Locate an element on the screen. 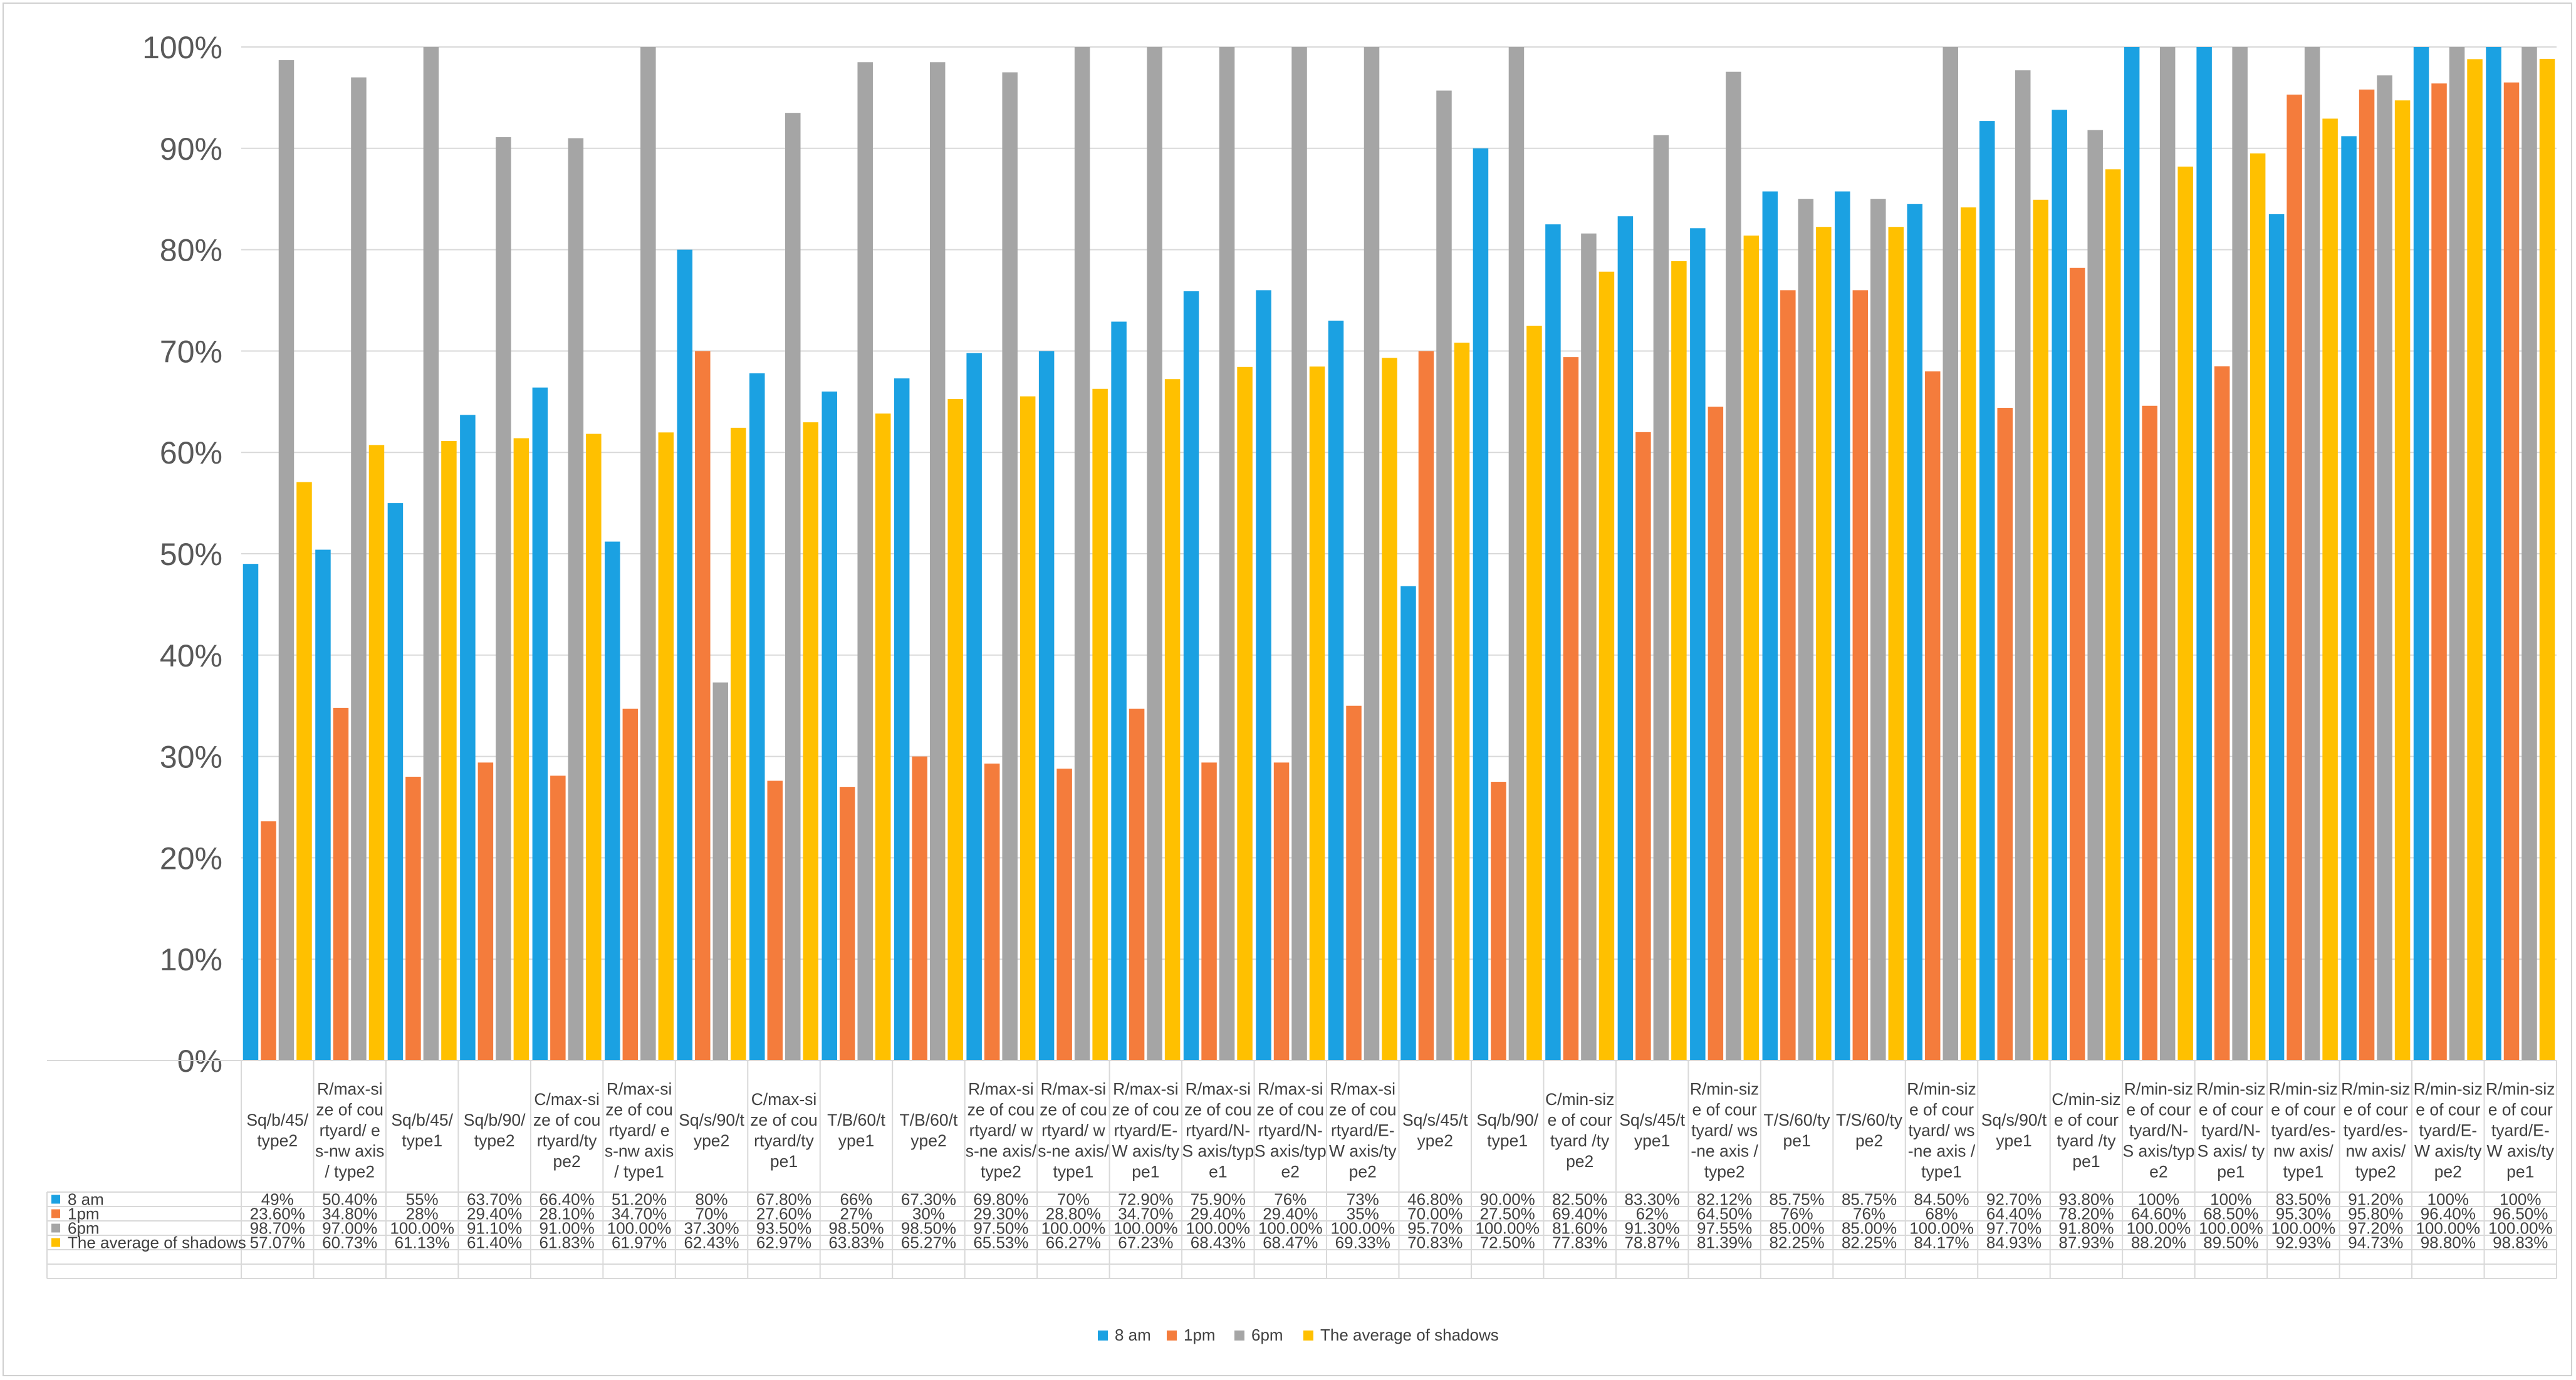 This screenshot has height=1380, width=2576. y-tick-label: 40% is located at coordinates (191, 655).